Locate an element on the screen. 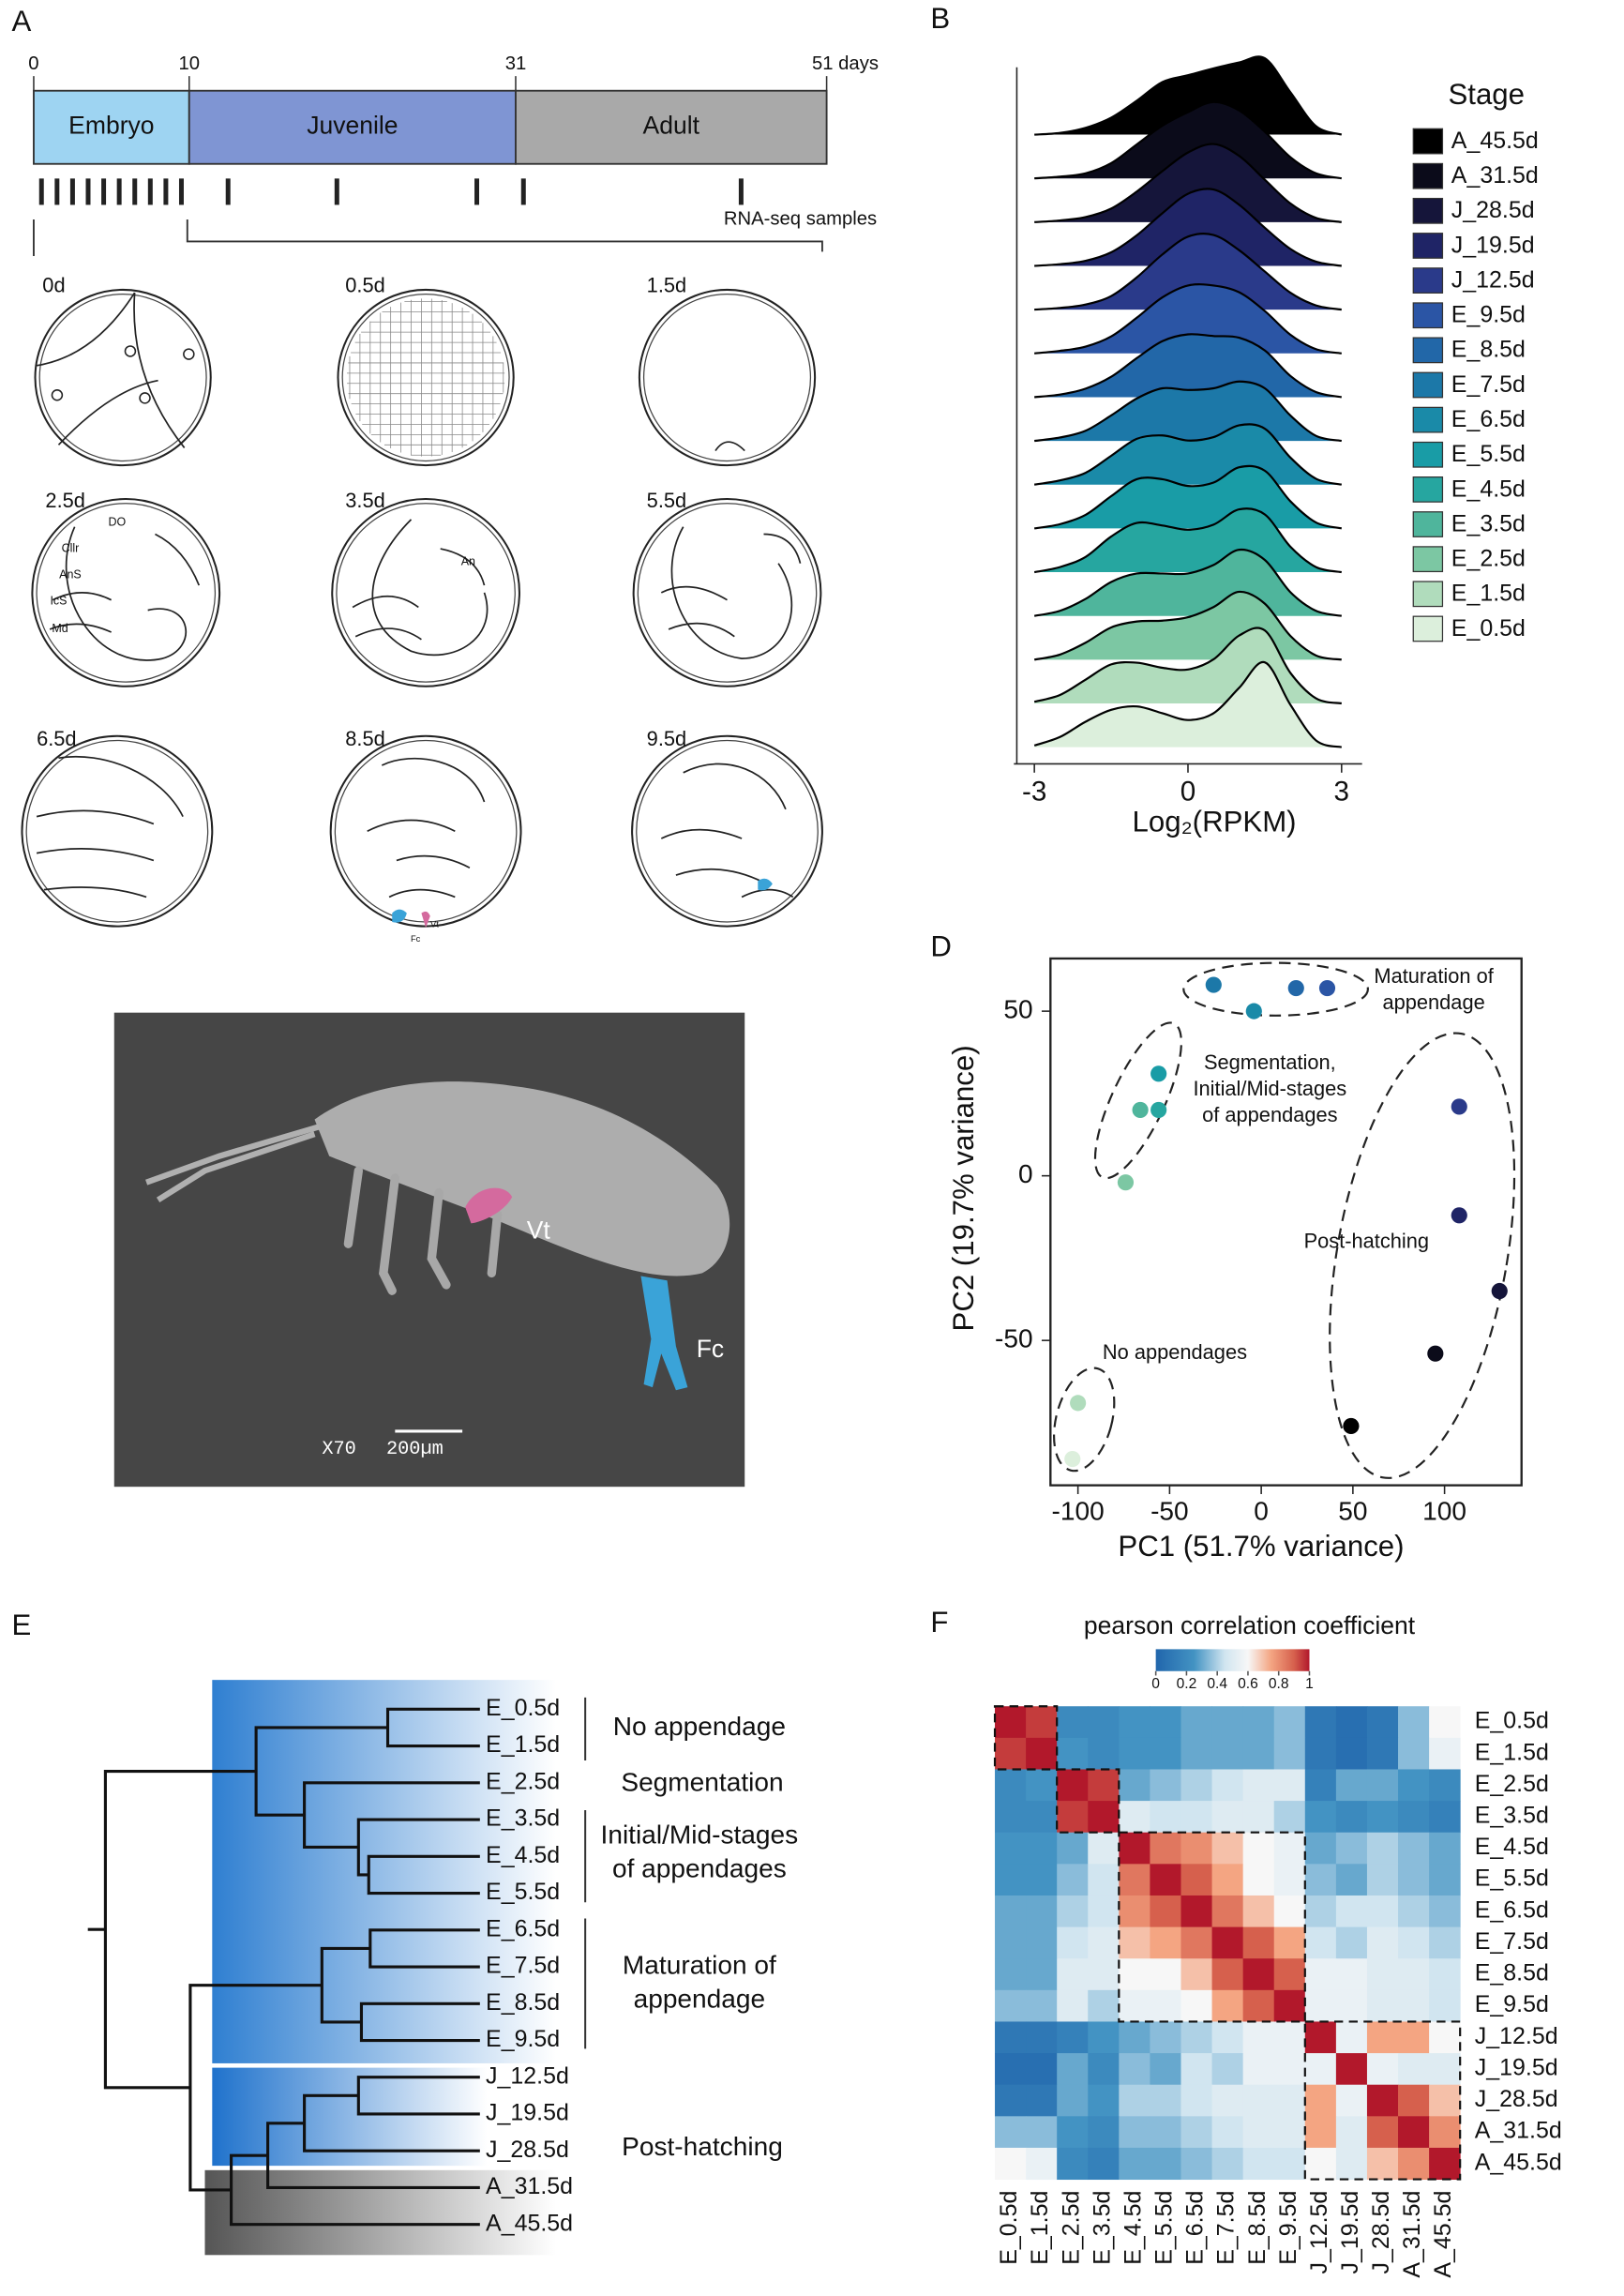  leaf-label: E_2.5d is located at coordinates (523, 1781).